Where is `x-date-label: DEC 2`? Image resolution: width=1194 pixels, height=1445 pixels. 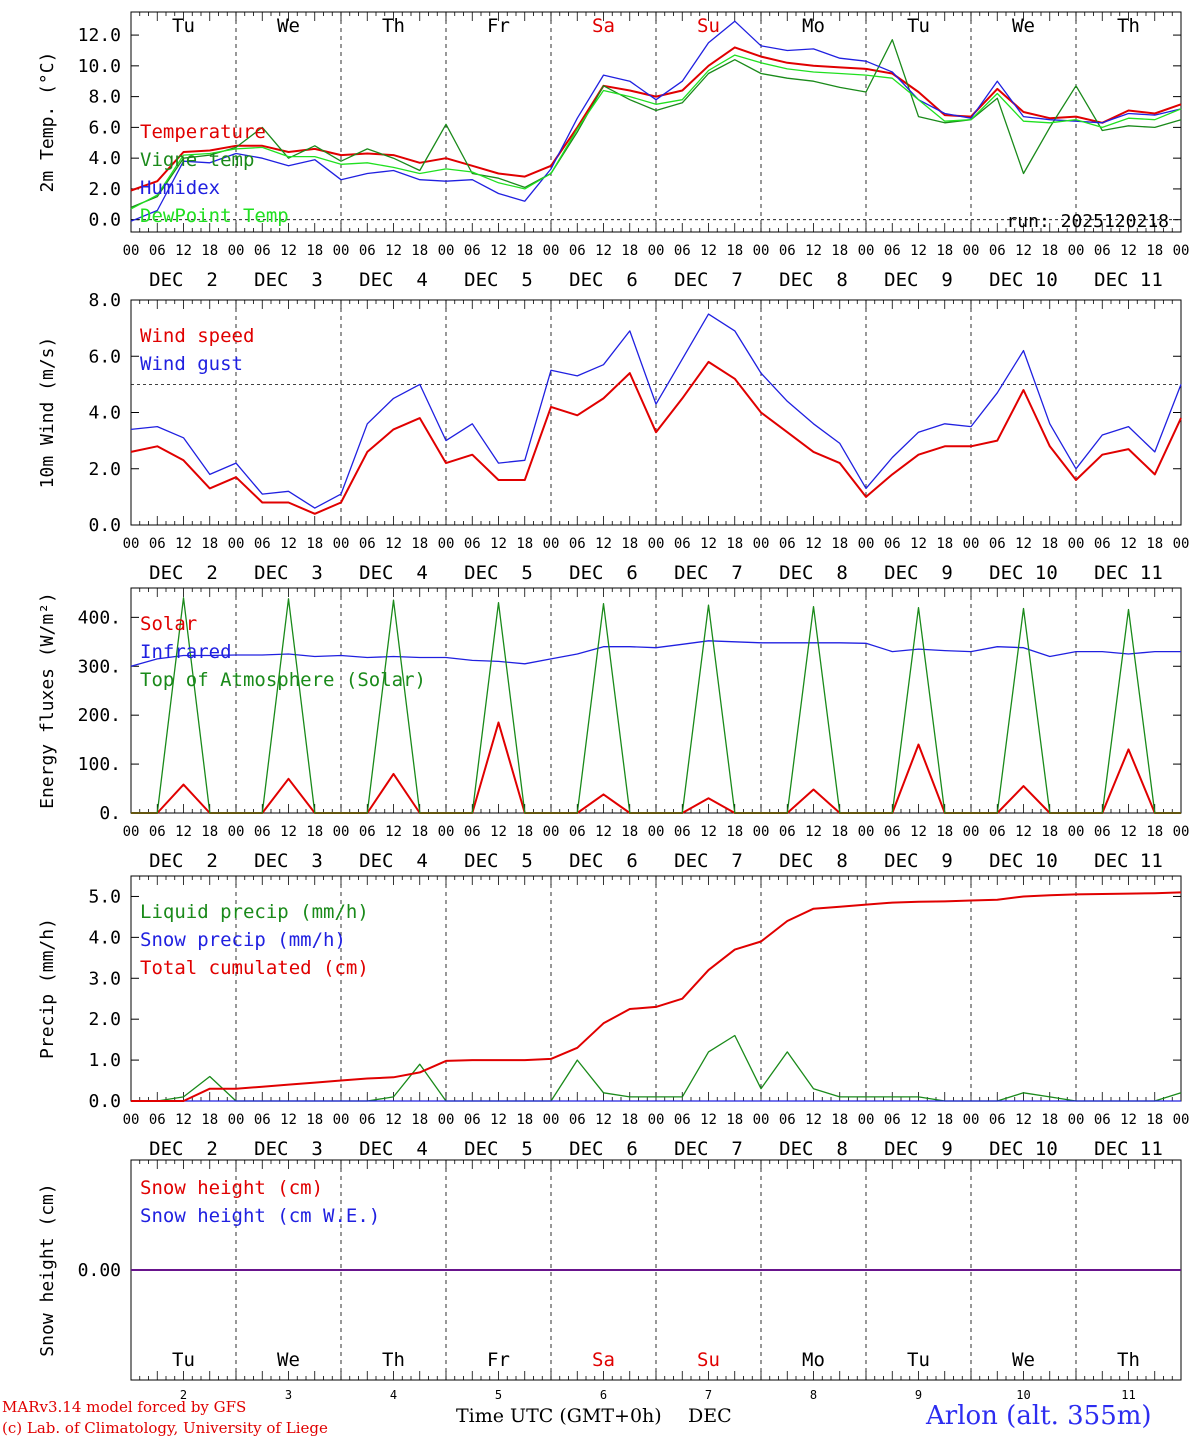
x-date-label: DEC 2 is located at coordinates (183, 861).